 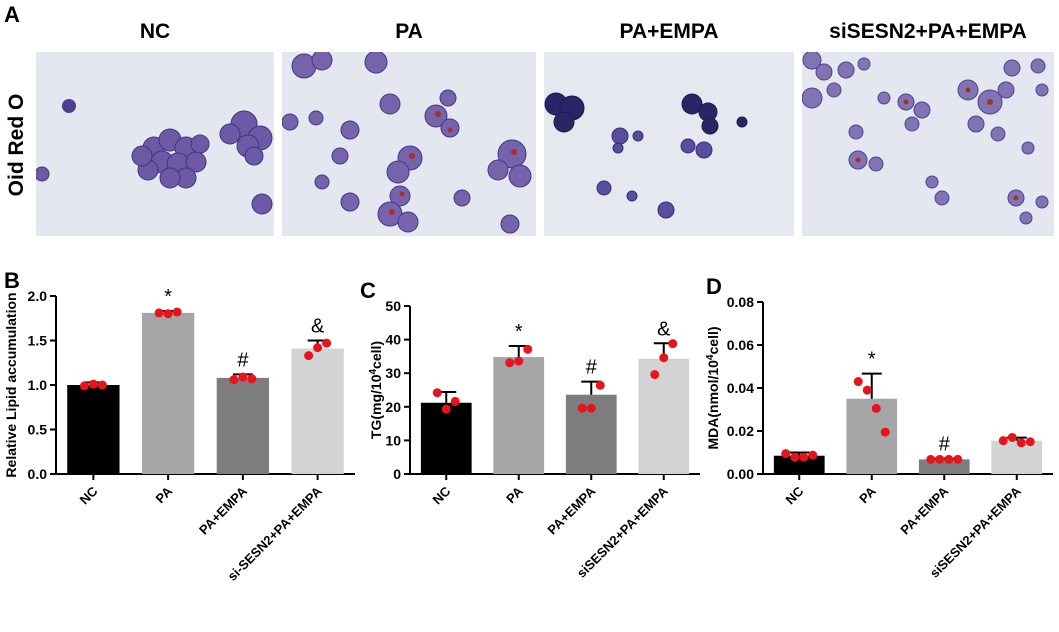 What do you see at coordinates (409, 31) in the screenshot?
I see `image-title-pa: PA` at bounding box center [409, 31].